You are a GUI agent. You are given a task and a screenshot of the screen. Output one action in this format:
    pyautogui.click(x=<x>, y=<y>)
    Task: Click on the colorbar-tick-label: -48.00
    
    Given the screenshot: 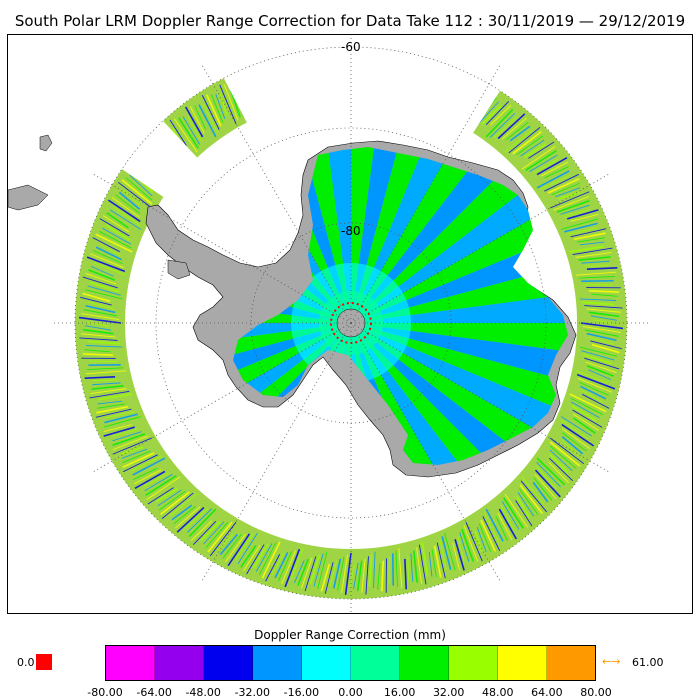 What is the action you would take?
    pyautogui.click(x=203, y=692)
    